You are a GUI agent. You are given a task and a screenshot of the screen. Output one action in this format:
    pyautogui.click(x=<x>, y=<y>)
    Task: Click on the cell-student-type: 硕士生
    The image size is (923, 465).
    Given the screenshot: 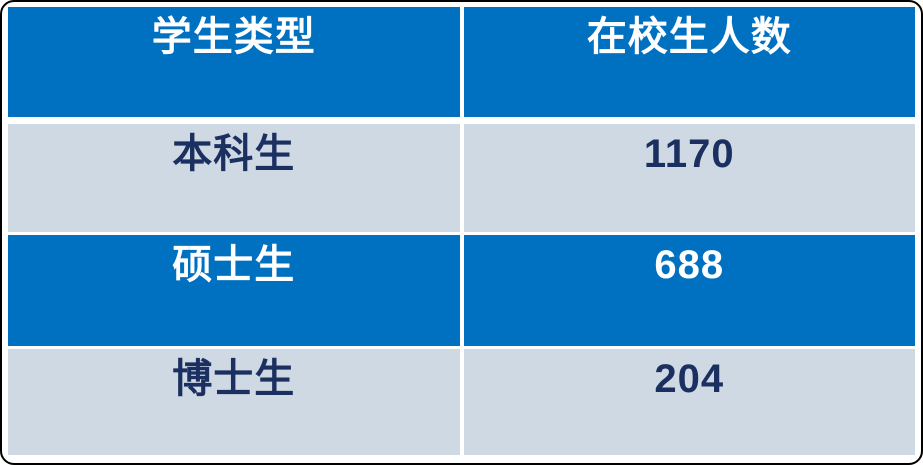 What is the action you would take?
    pyautogui.click(x=234, y=291)
    